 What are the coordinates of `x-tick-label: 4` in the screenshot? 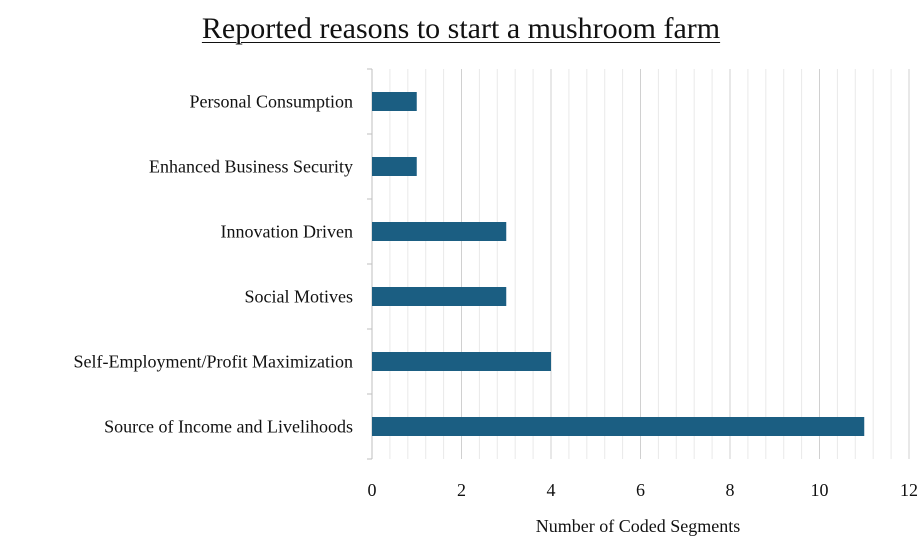 It's located at (551, 490).